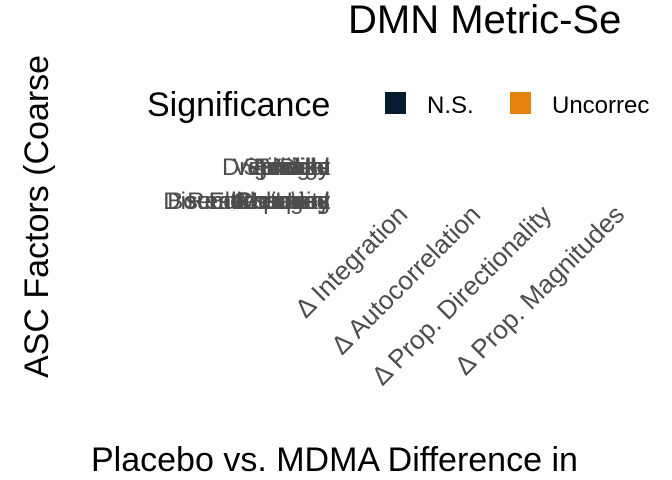  I want to click on y-tick-label: Restructuring, so click(258, 201).